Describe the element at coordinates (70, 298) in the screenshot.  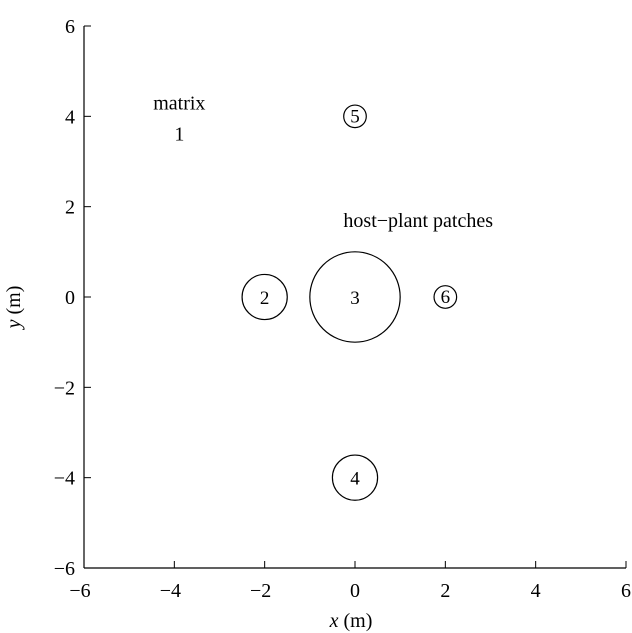
I see `y-tick-label: 0` at that location.